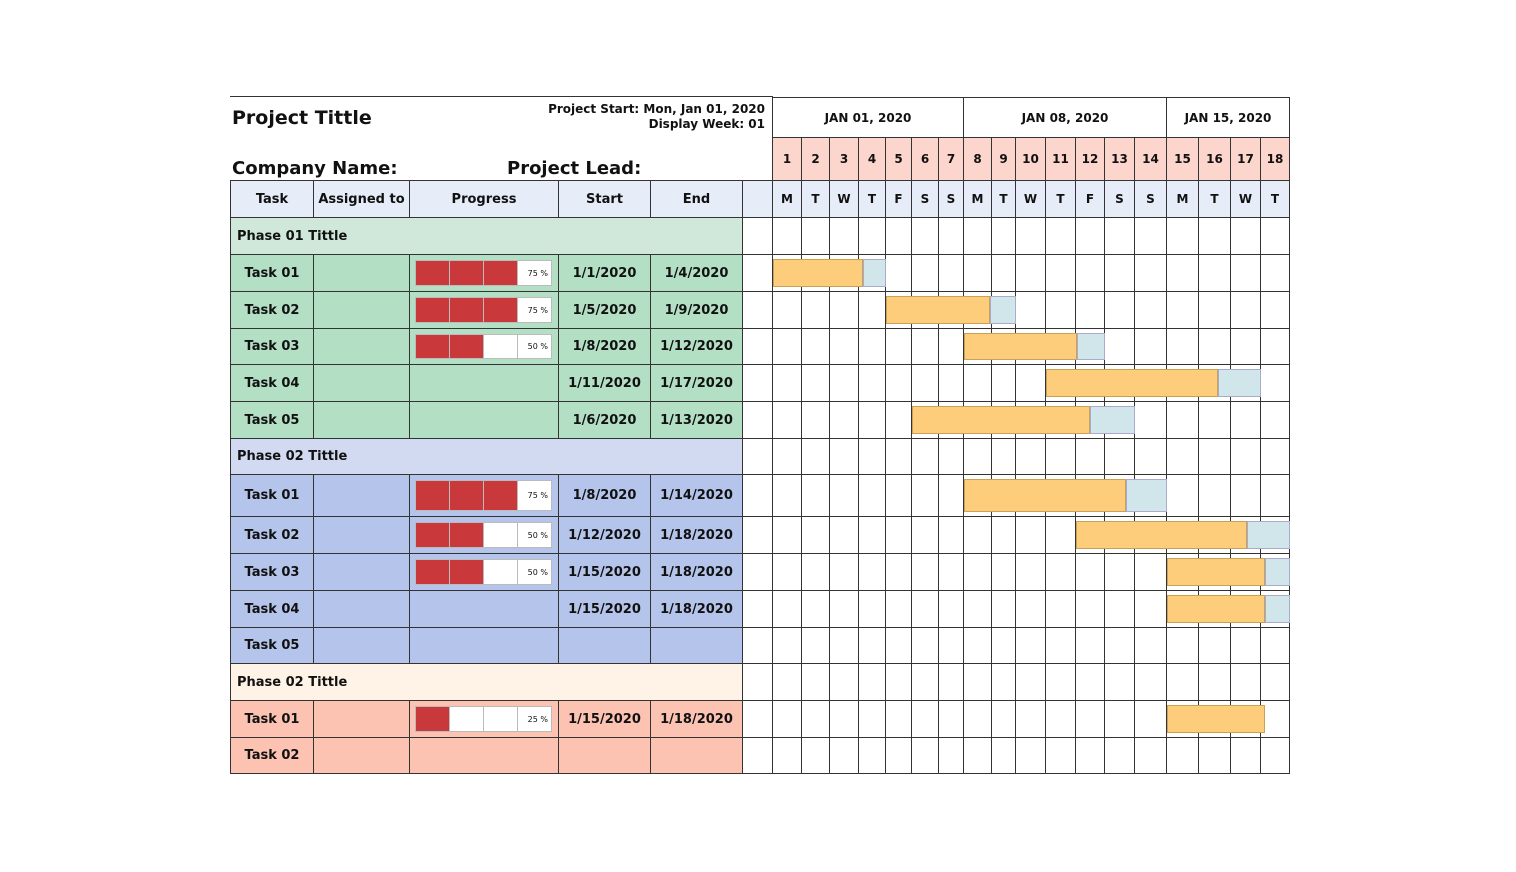 This screenshot has height=872, width=1516. What do you see at coordinates (604, 310) in the screenshot?
I see `start-date: 1/5/2020` at bounding box center [604, 310].